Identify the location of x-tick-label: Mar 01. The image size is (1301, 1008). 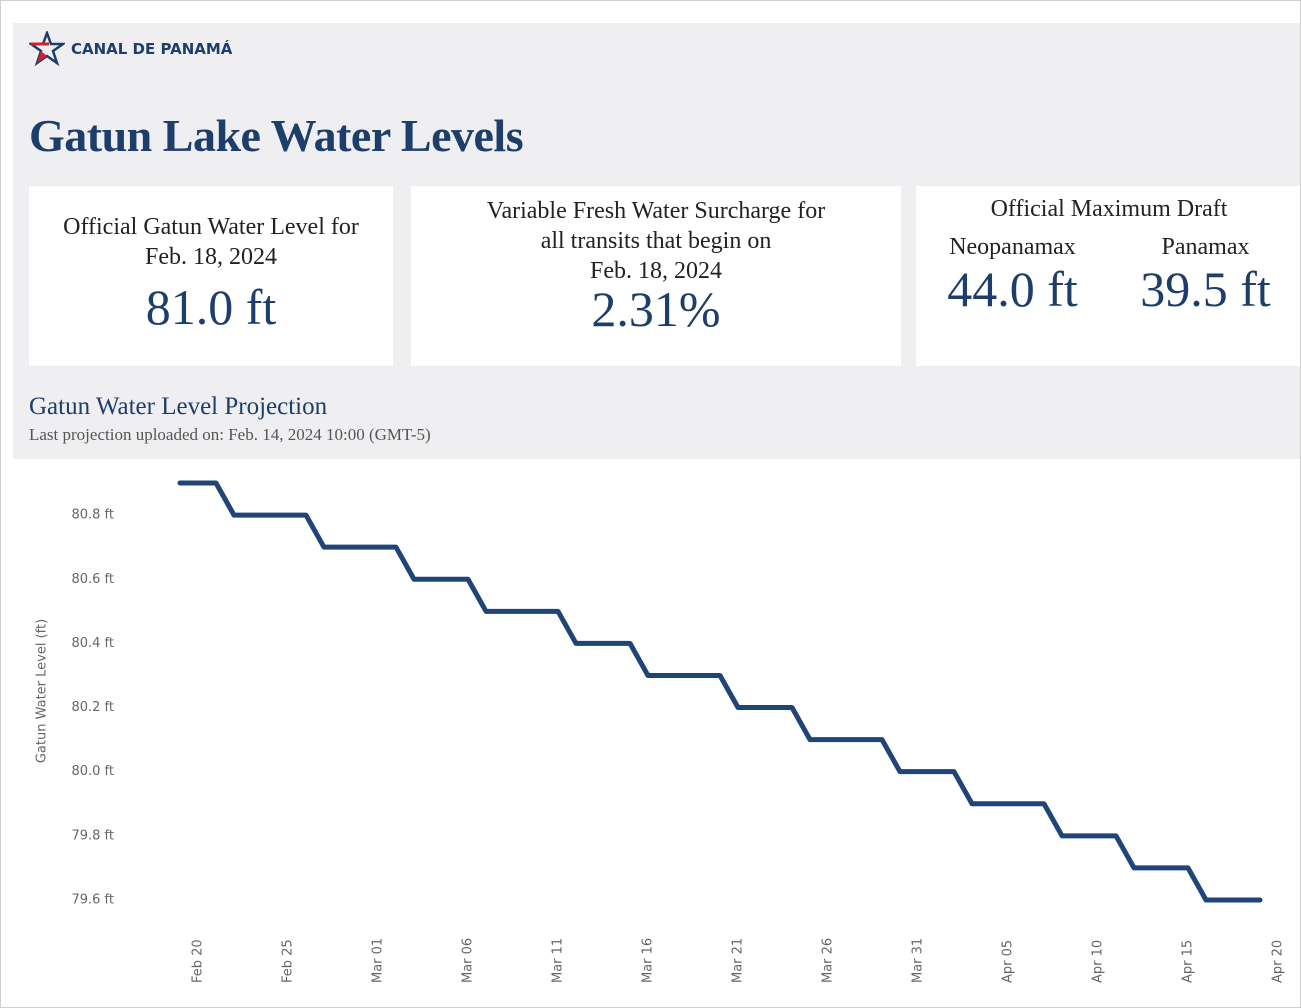
(378, 960).